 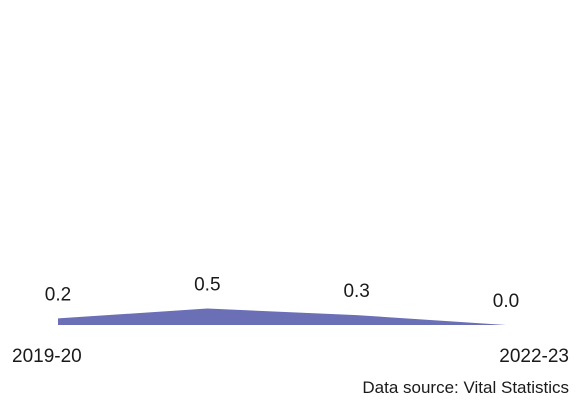 What do you see at coordinates (534, 356) in the screenshot?
I see `x-tick-label: 2022-23` at bounding box center [534, 356].